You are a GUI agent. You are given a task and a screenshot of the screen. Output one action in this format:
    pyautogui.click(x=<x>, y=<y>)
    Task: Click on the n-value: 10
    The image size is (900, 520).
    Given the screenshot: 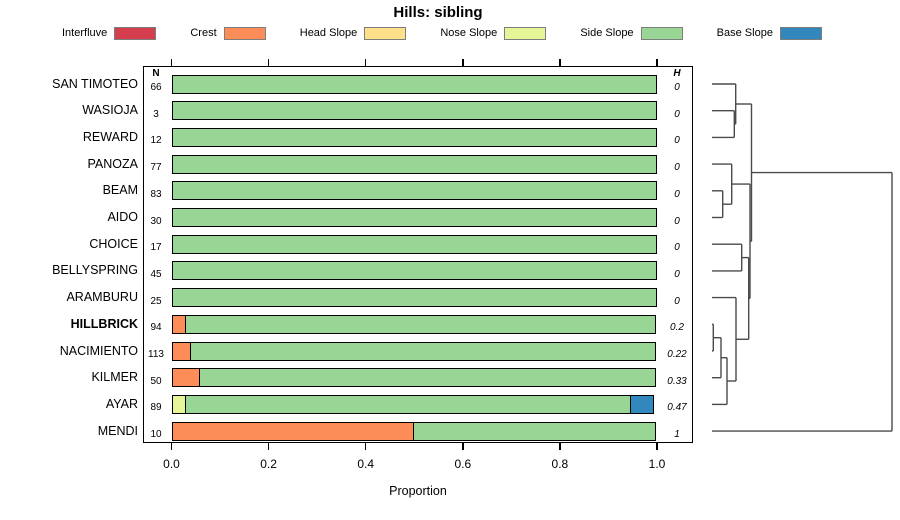 What is the action you would take?
    pyautogui.click(x=156, y=435)
    